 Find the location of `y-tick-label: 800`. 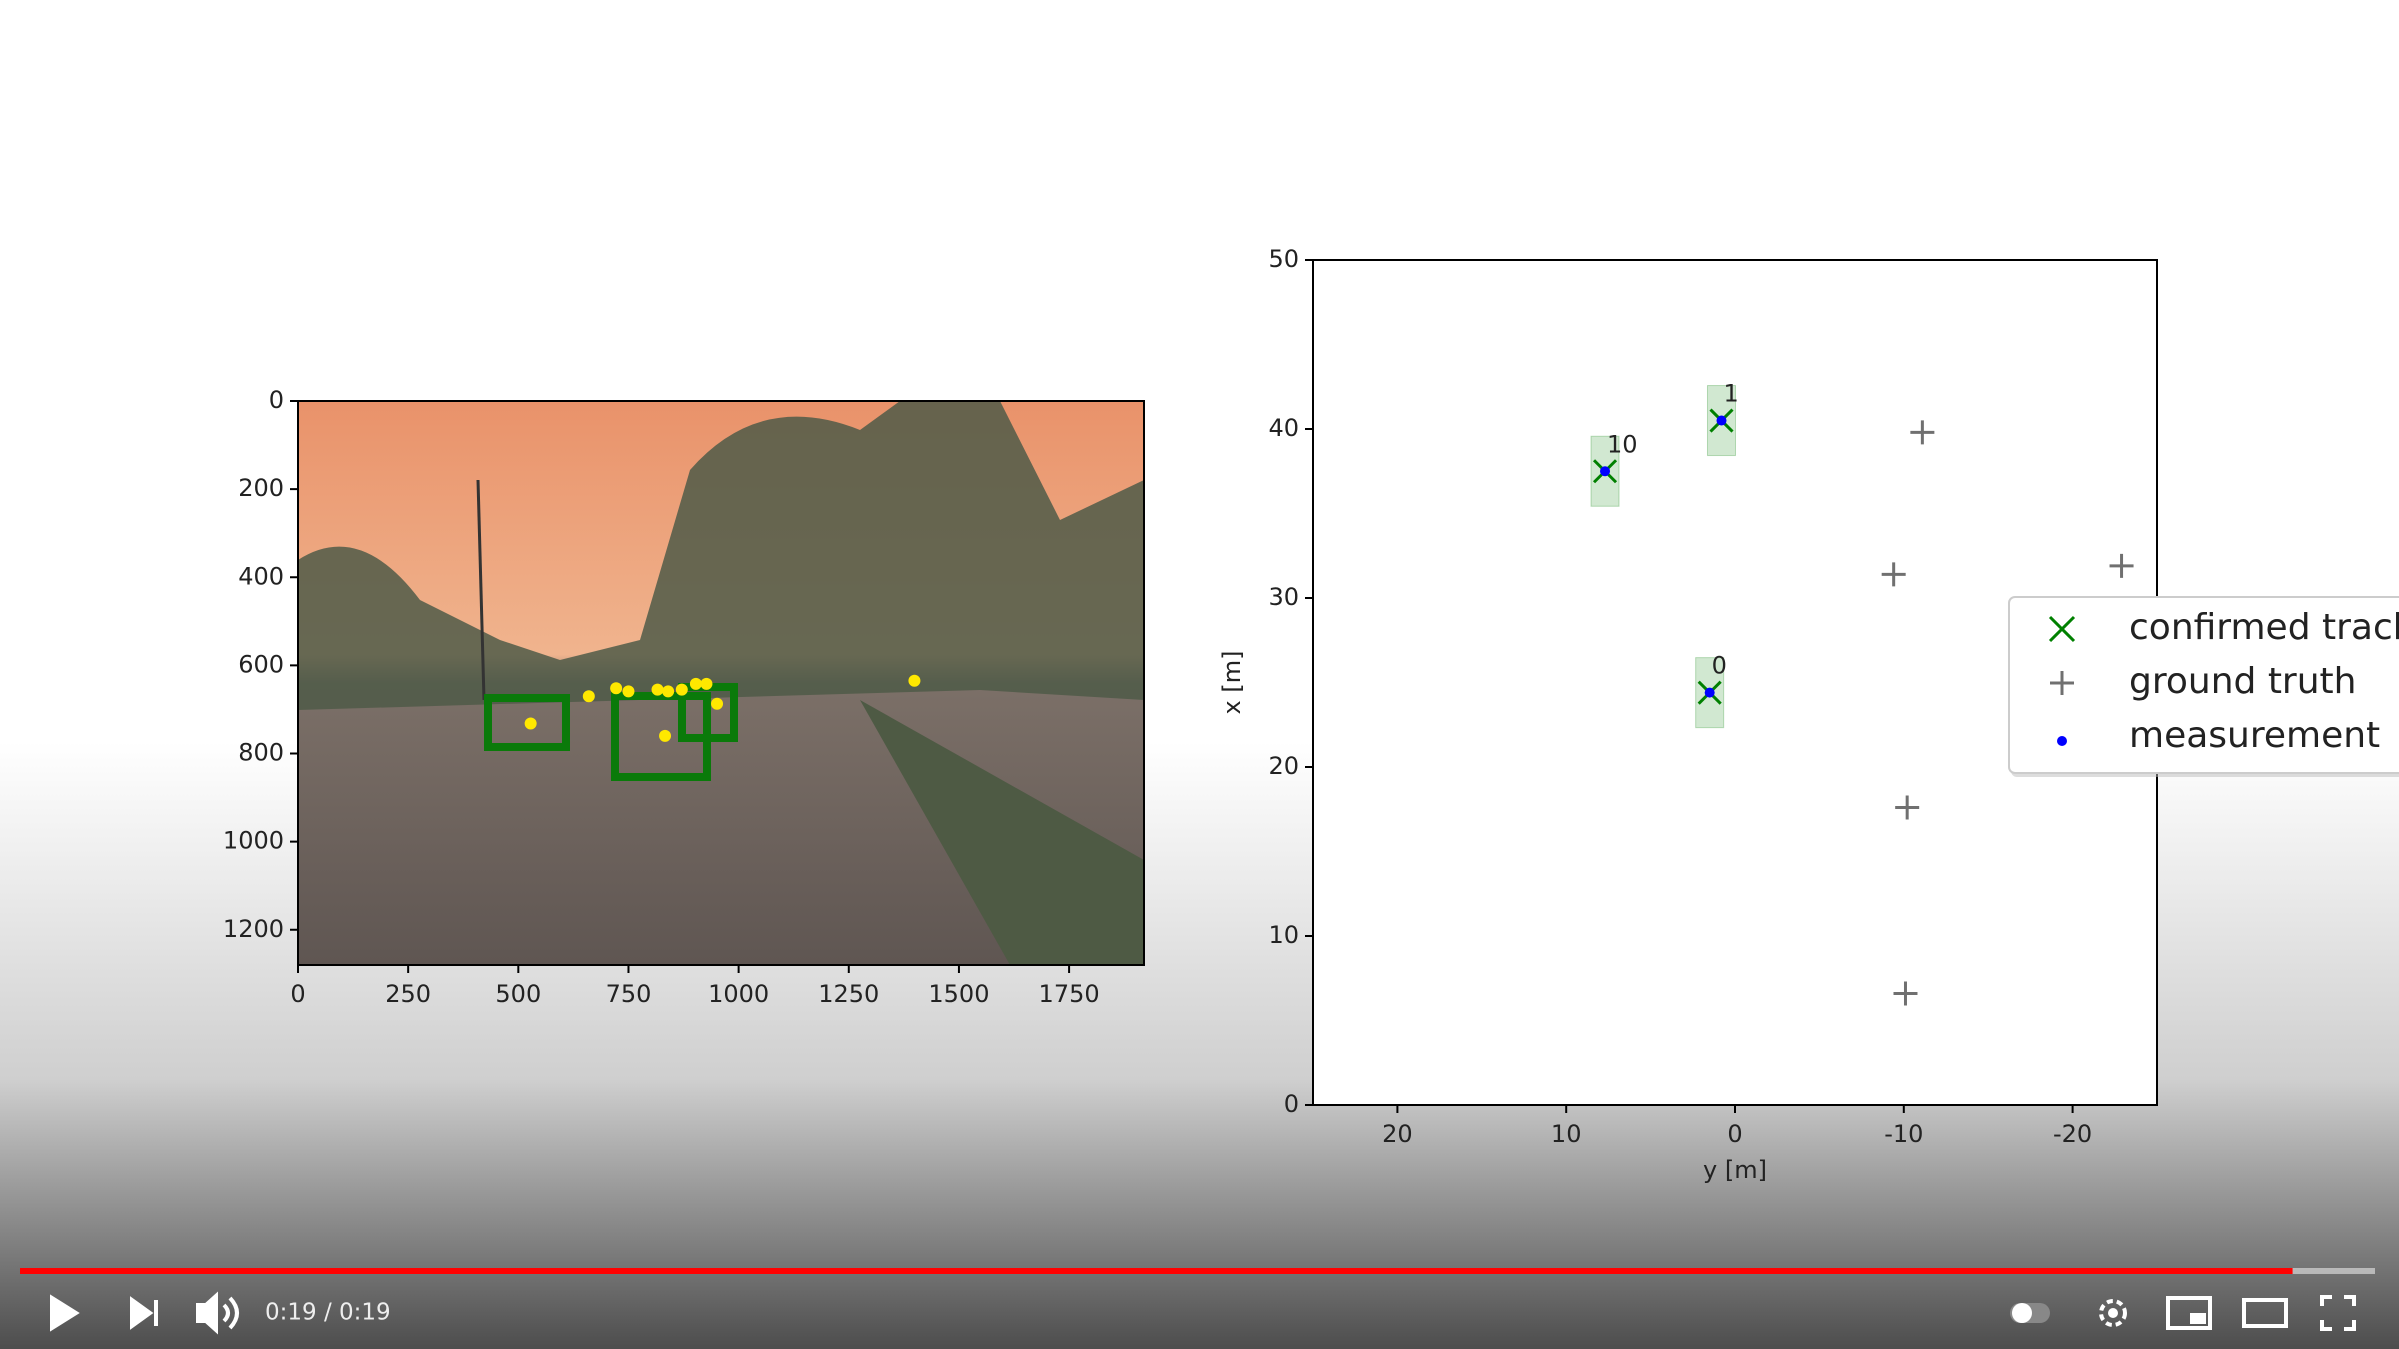

y-tick-label: 800 is located at coordinates (261, 753).